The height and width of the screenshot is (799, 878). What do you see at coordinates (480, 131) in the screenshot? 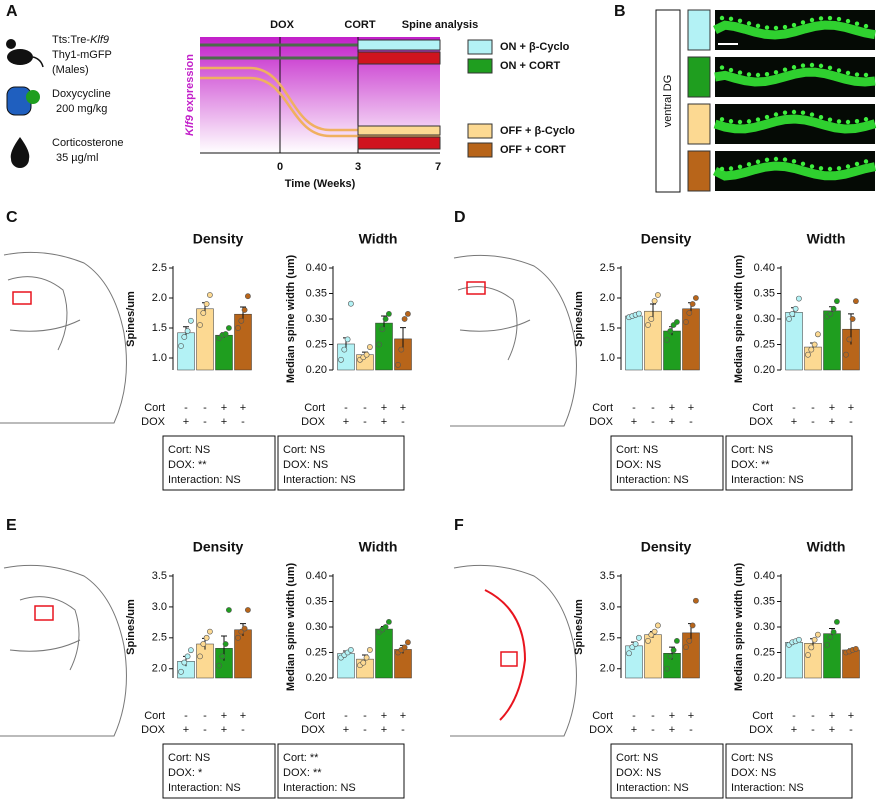
I see `legend-swatch` at bounding box center [480, 131].